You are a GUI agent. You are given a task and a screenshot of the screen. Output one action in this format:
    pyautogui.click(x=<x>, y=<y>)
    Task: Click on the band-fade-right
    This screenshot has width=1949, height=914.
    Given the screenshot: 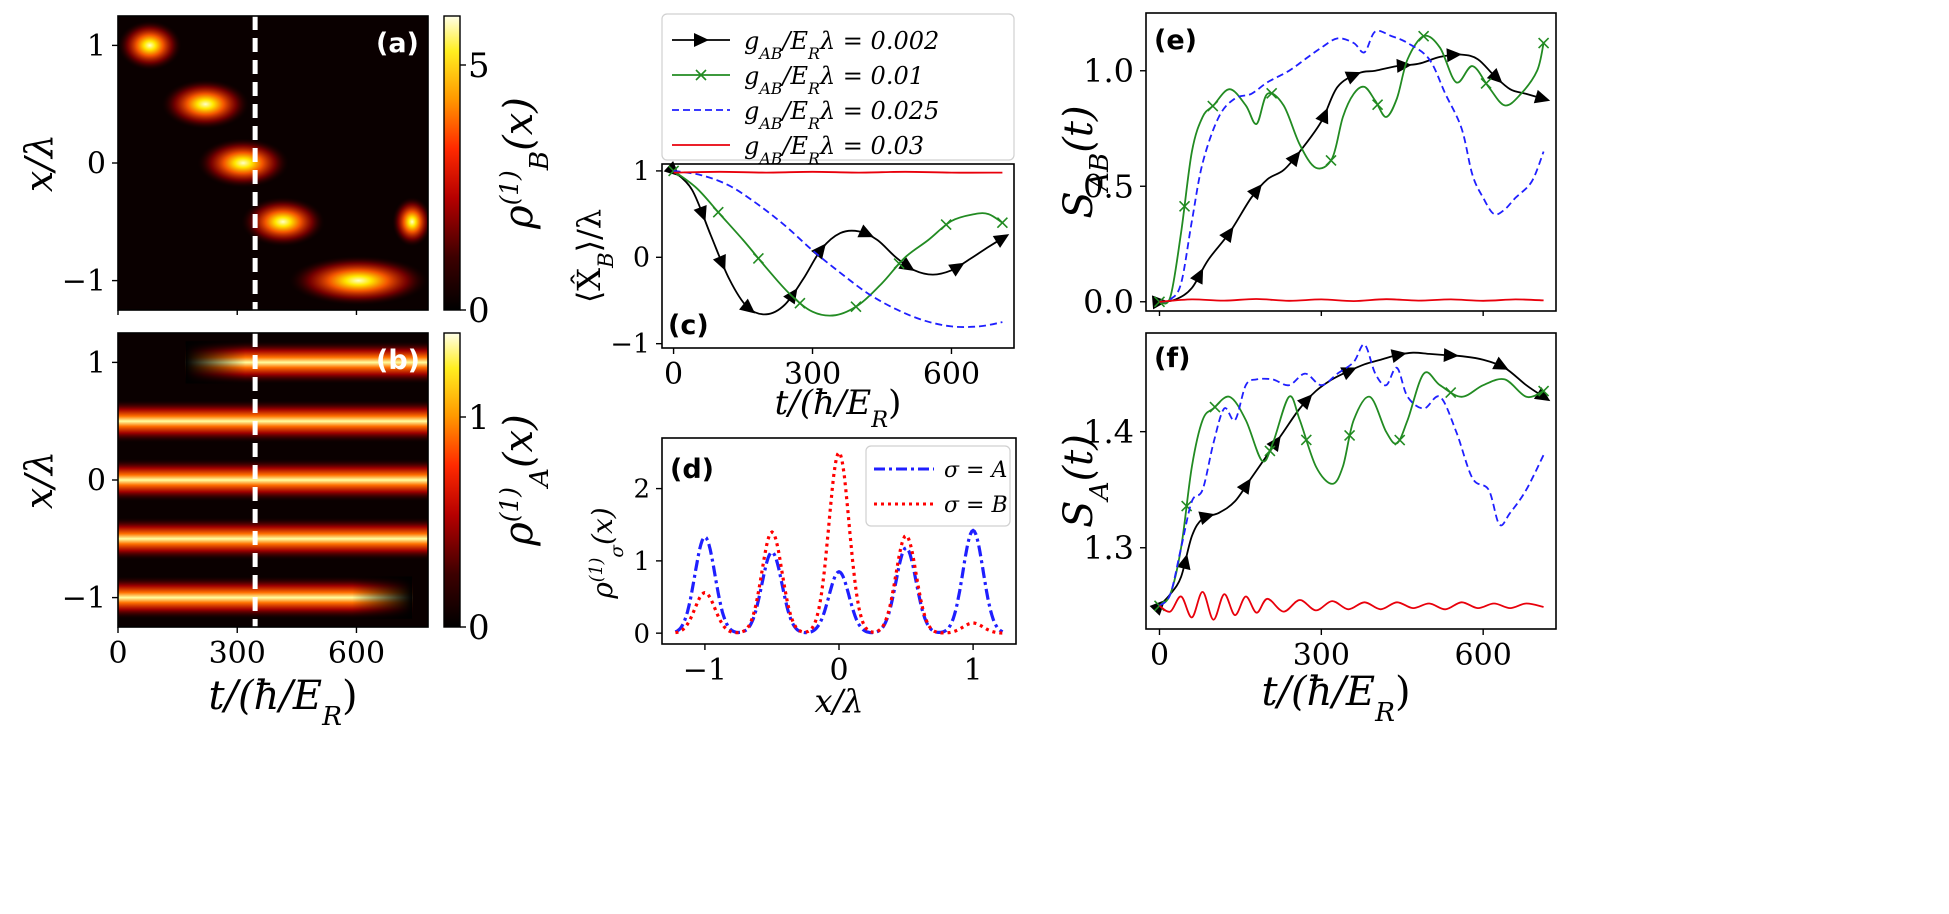 What is the action you would take?
    pyautogui.click(x=382, y=597)
    